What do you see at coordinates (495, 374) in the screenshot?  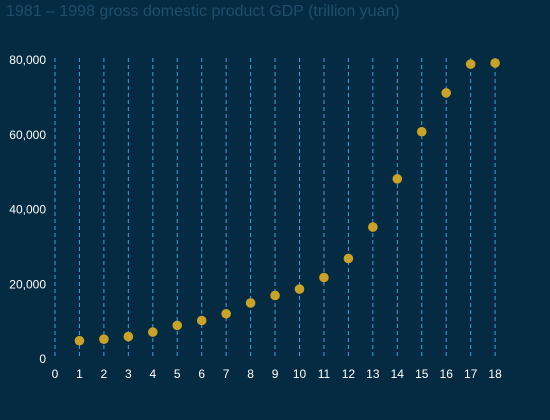 I see `x-tick-label: 18` at bounding box center [495, 374].